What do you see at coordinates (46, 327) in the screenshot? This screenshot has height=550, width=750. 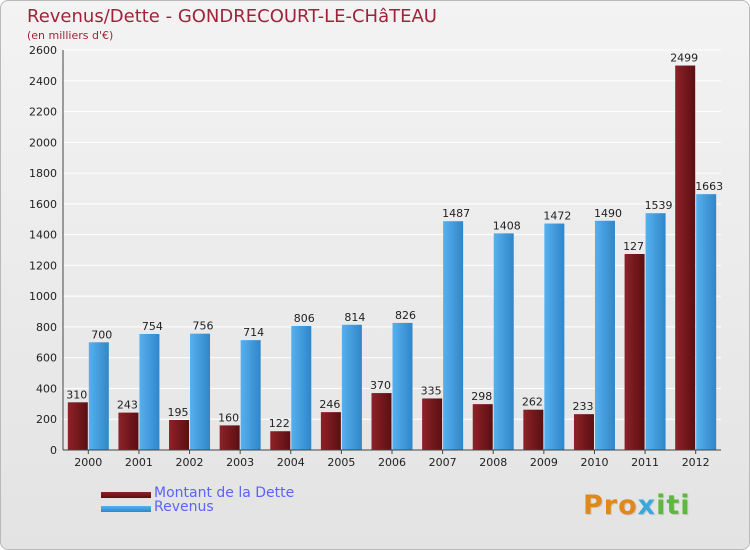 I see `y-tick-label: 800` at bounding box center [46, 327].